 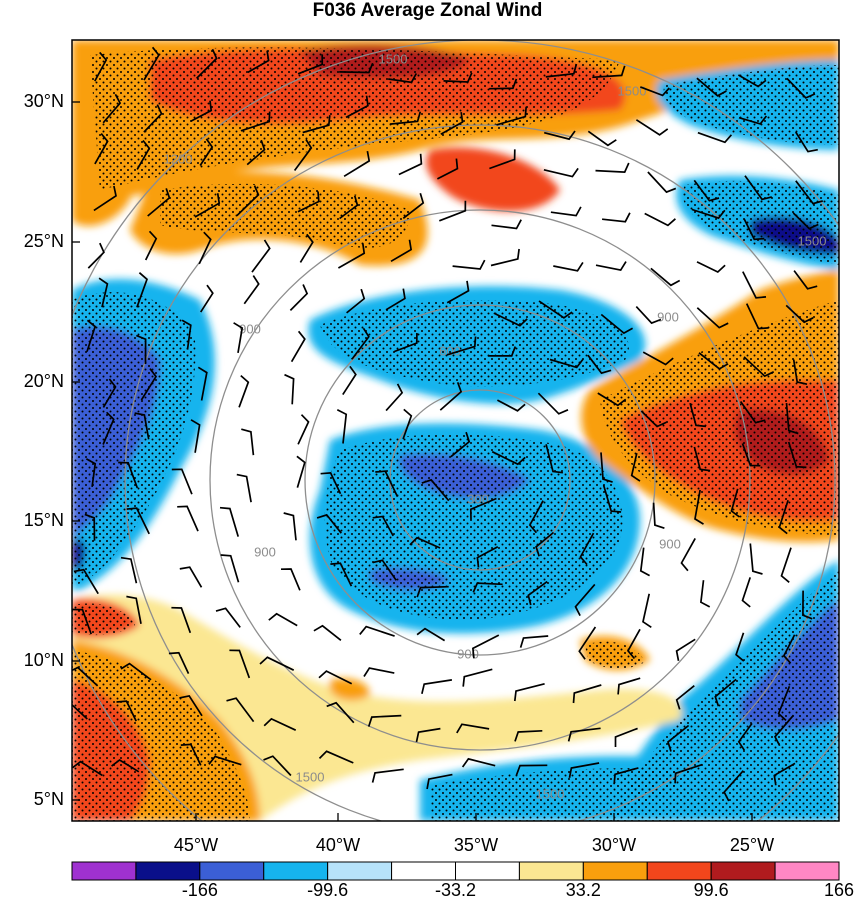 What do you see at coordinates (476, 845) in the screenshot?
I see `lon-label: 35°W` at bounding box center [476, 845].